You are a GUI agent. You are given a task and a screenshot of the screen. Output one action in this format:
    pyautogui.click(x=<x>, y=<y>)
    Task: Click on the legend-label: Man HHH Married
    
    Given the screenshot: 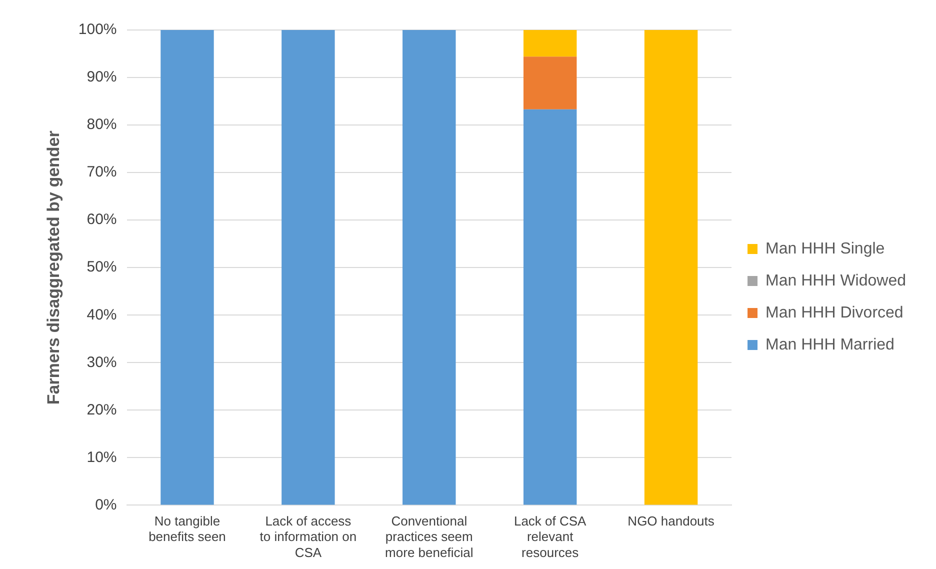 What is the action you would take?
    pyautogui.click(x=830, y=345)
    